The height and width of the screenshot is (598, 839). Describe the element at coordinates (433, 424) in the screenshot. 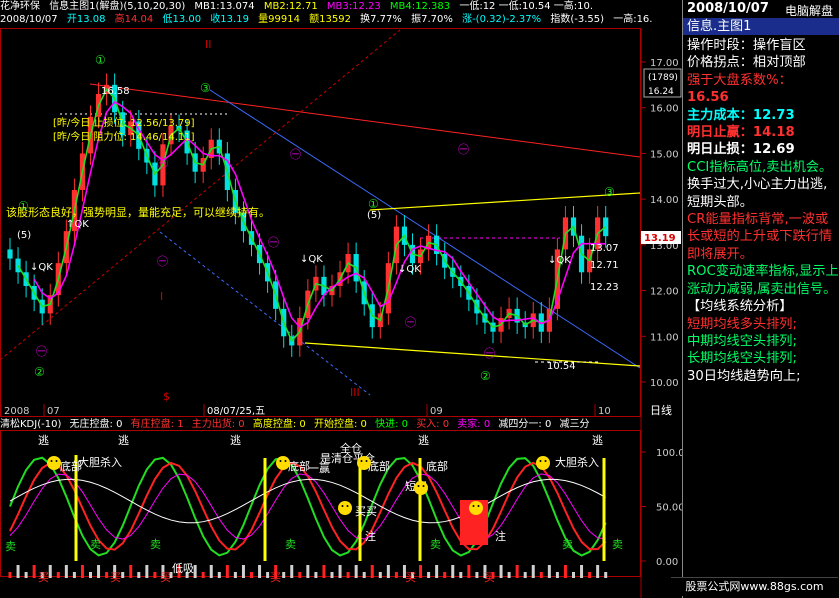

I see `ind-item-6: 买入: 0` at that location.